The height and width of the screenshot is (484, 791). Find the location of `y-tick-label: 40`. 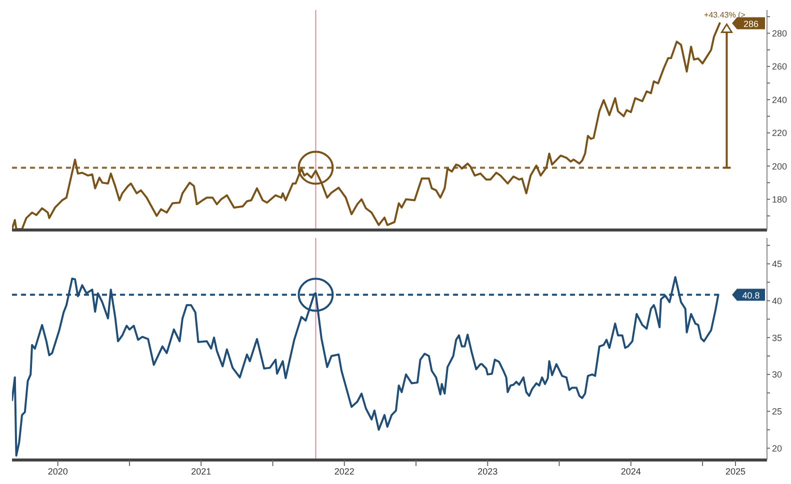

y-tick-label: 40 is located at coordinates (777, 301).